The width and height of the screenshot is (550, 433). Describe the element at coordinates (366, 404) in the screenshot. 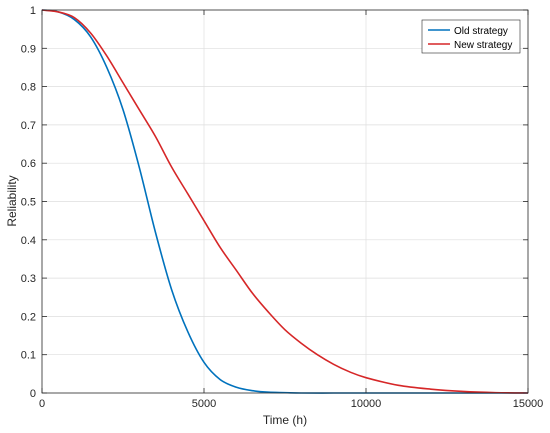

I see `x-tick-label: 10000` at that location.